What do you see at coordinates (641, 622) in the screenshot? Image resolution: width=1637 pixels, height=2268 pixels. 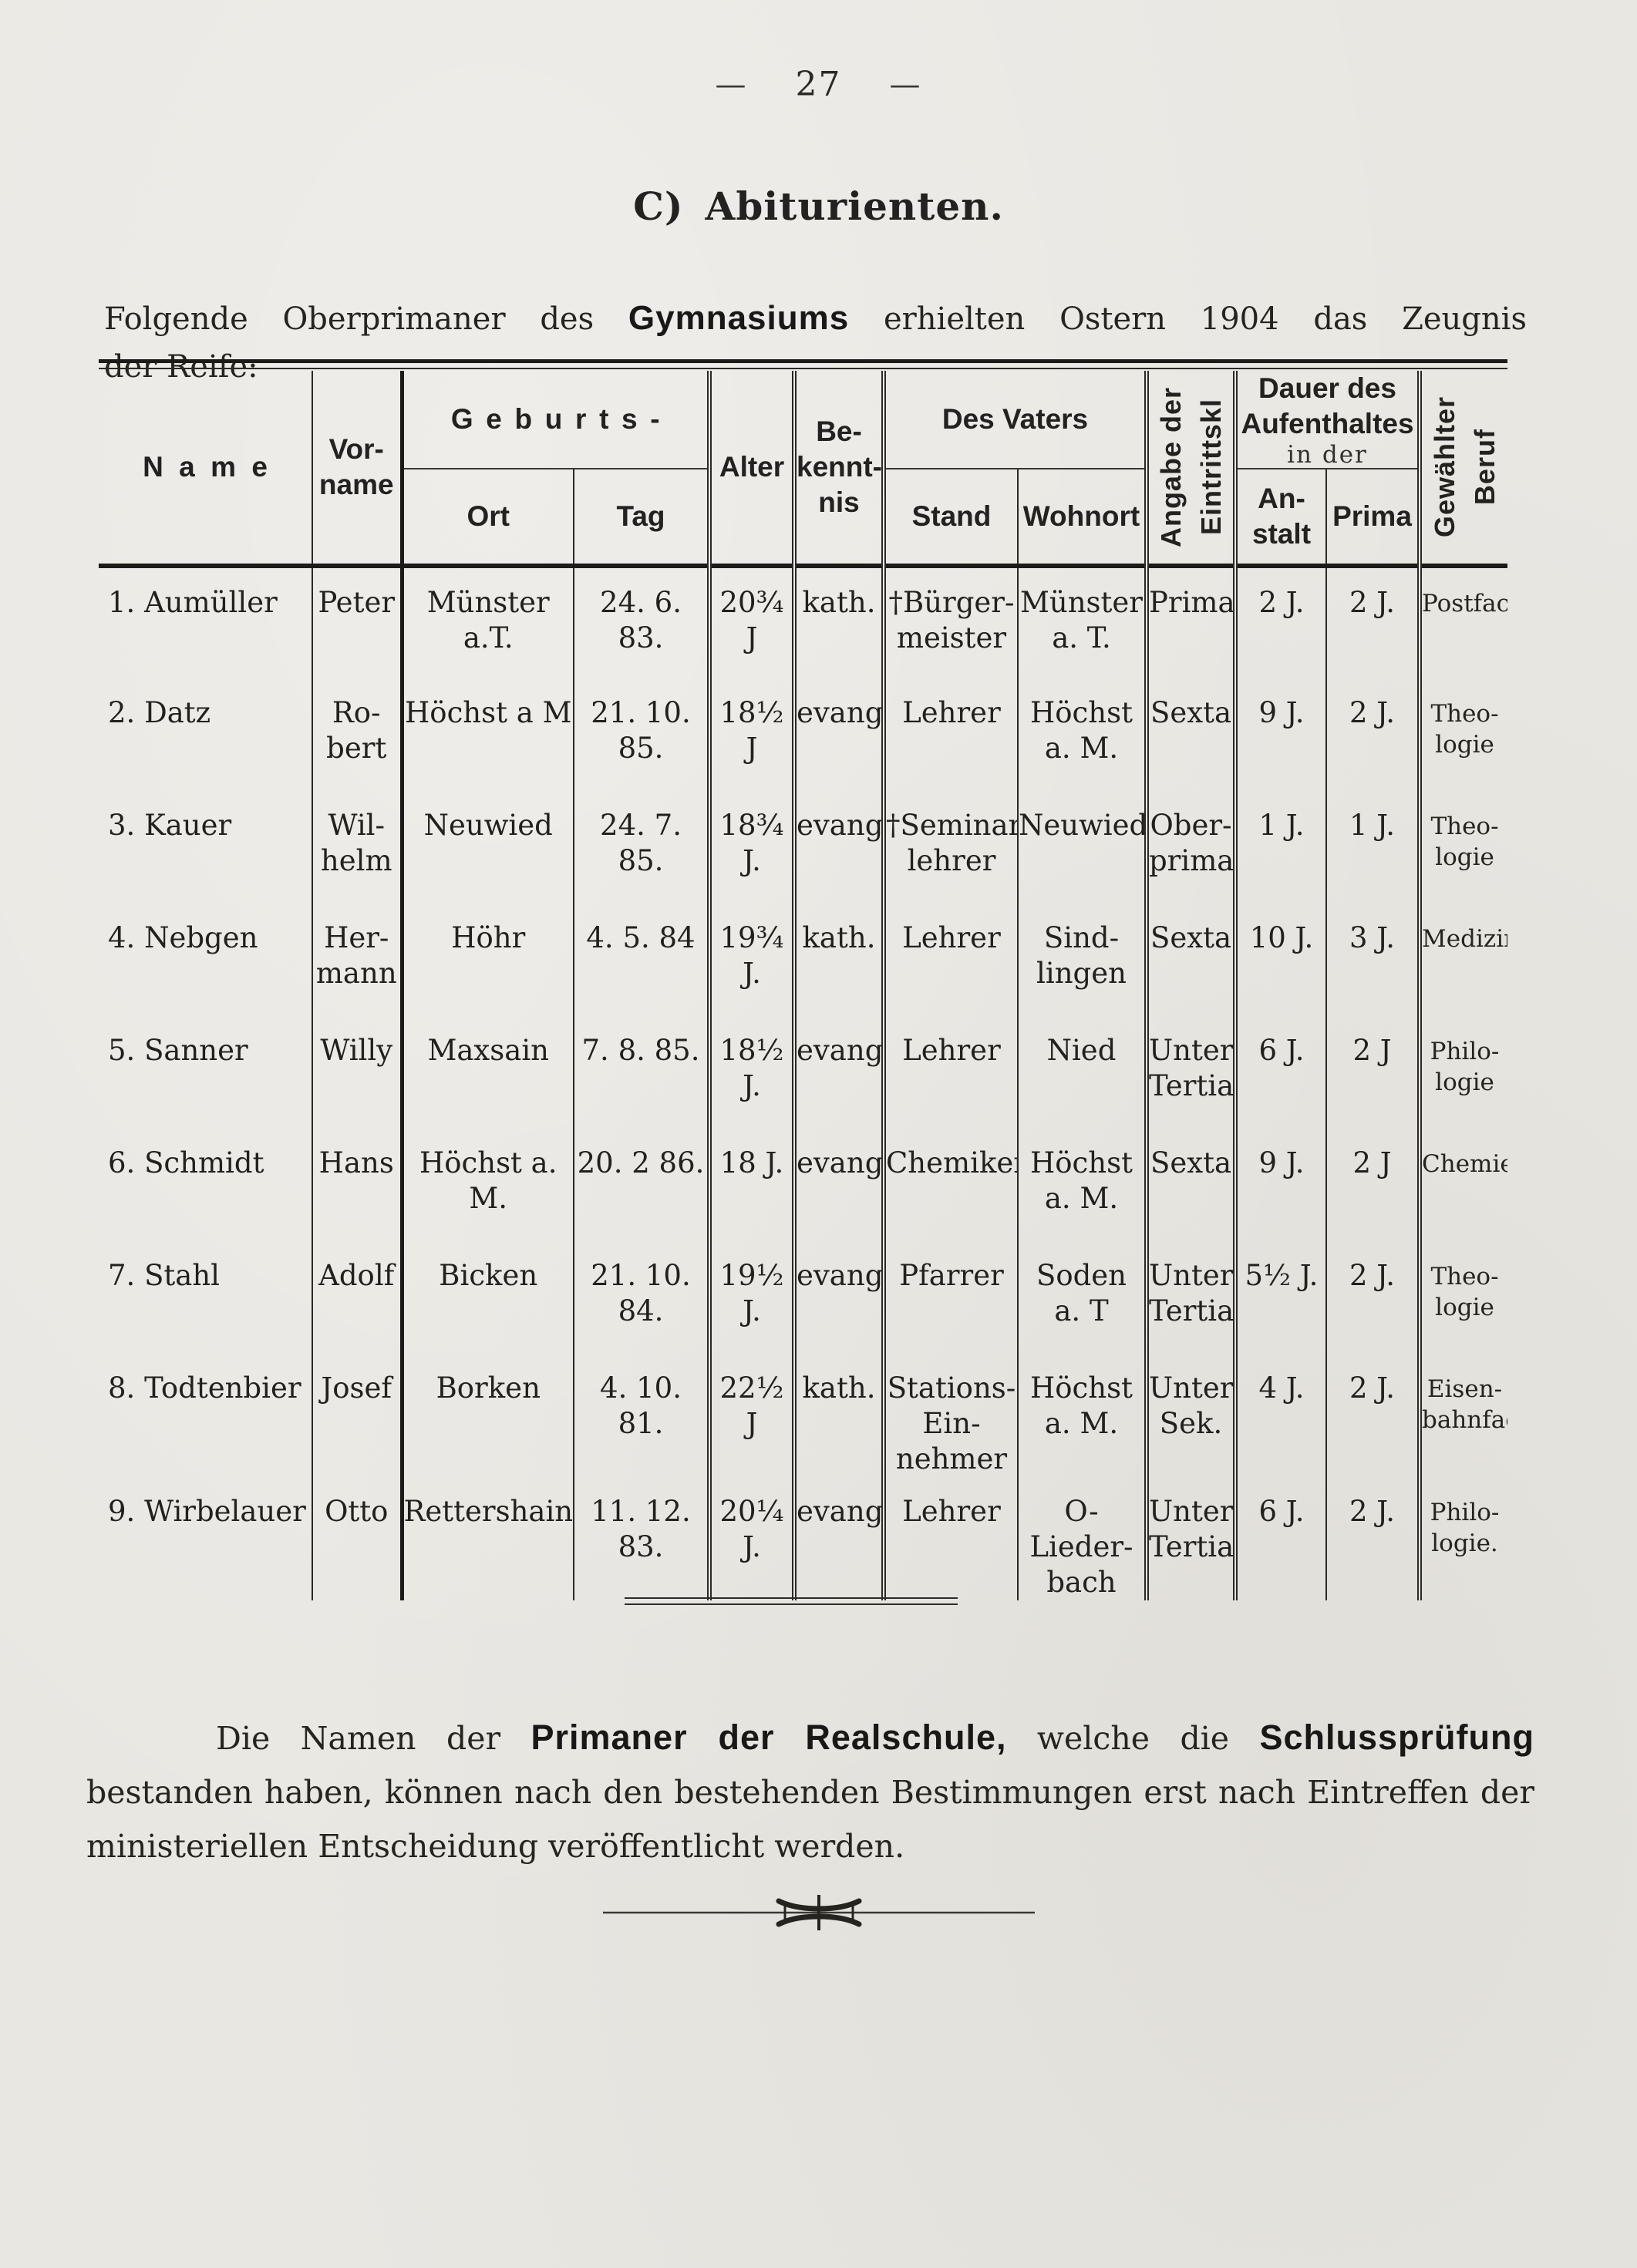 I see `cell-geburtstag: 24. 6. 83.` at bounding box center [641, 622].